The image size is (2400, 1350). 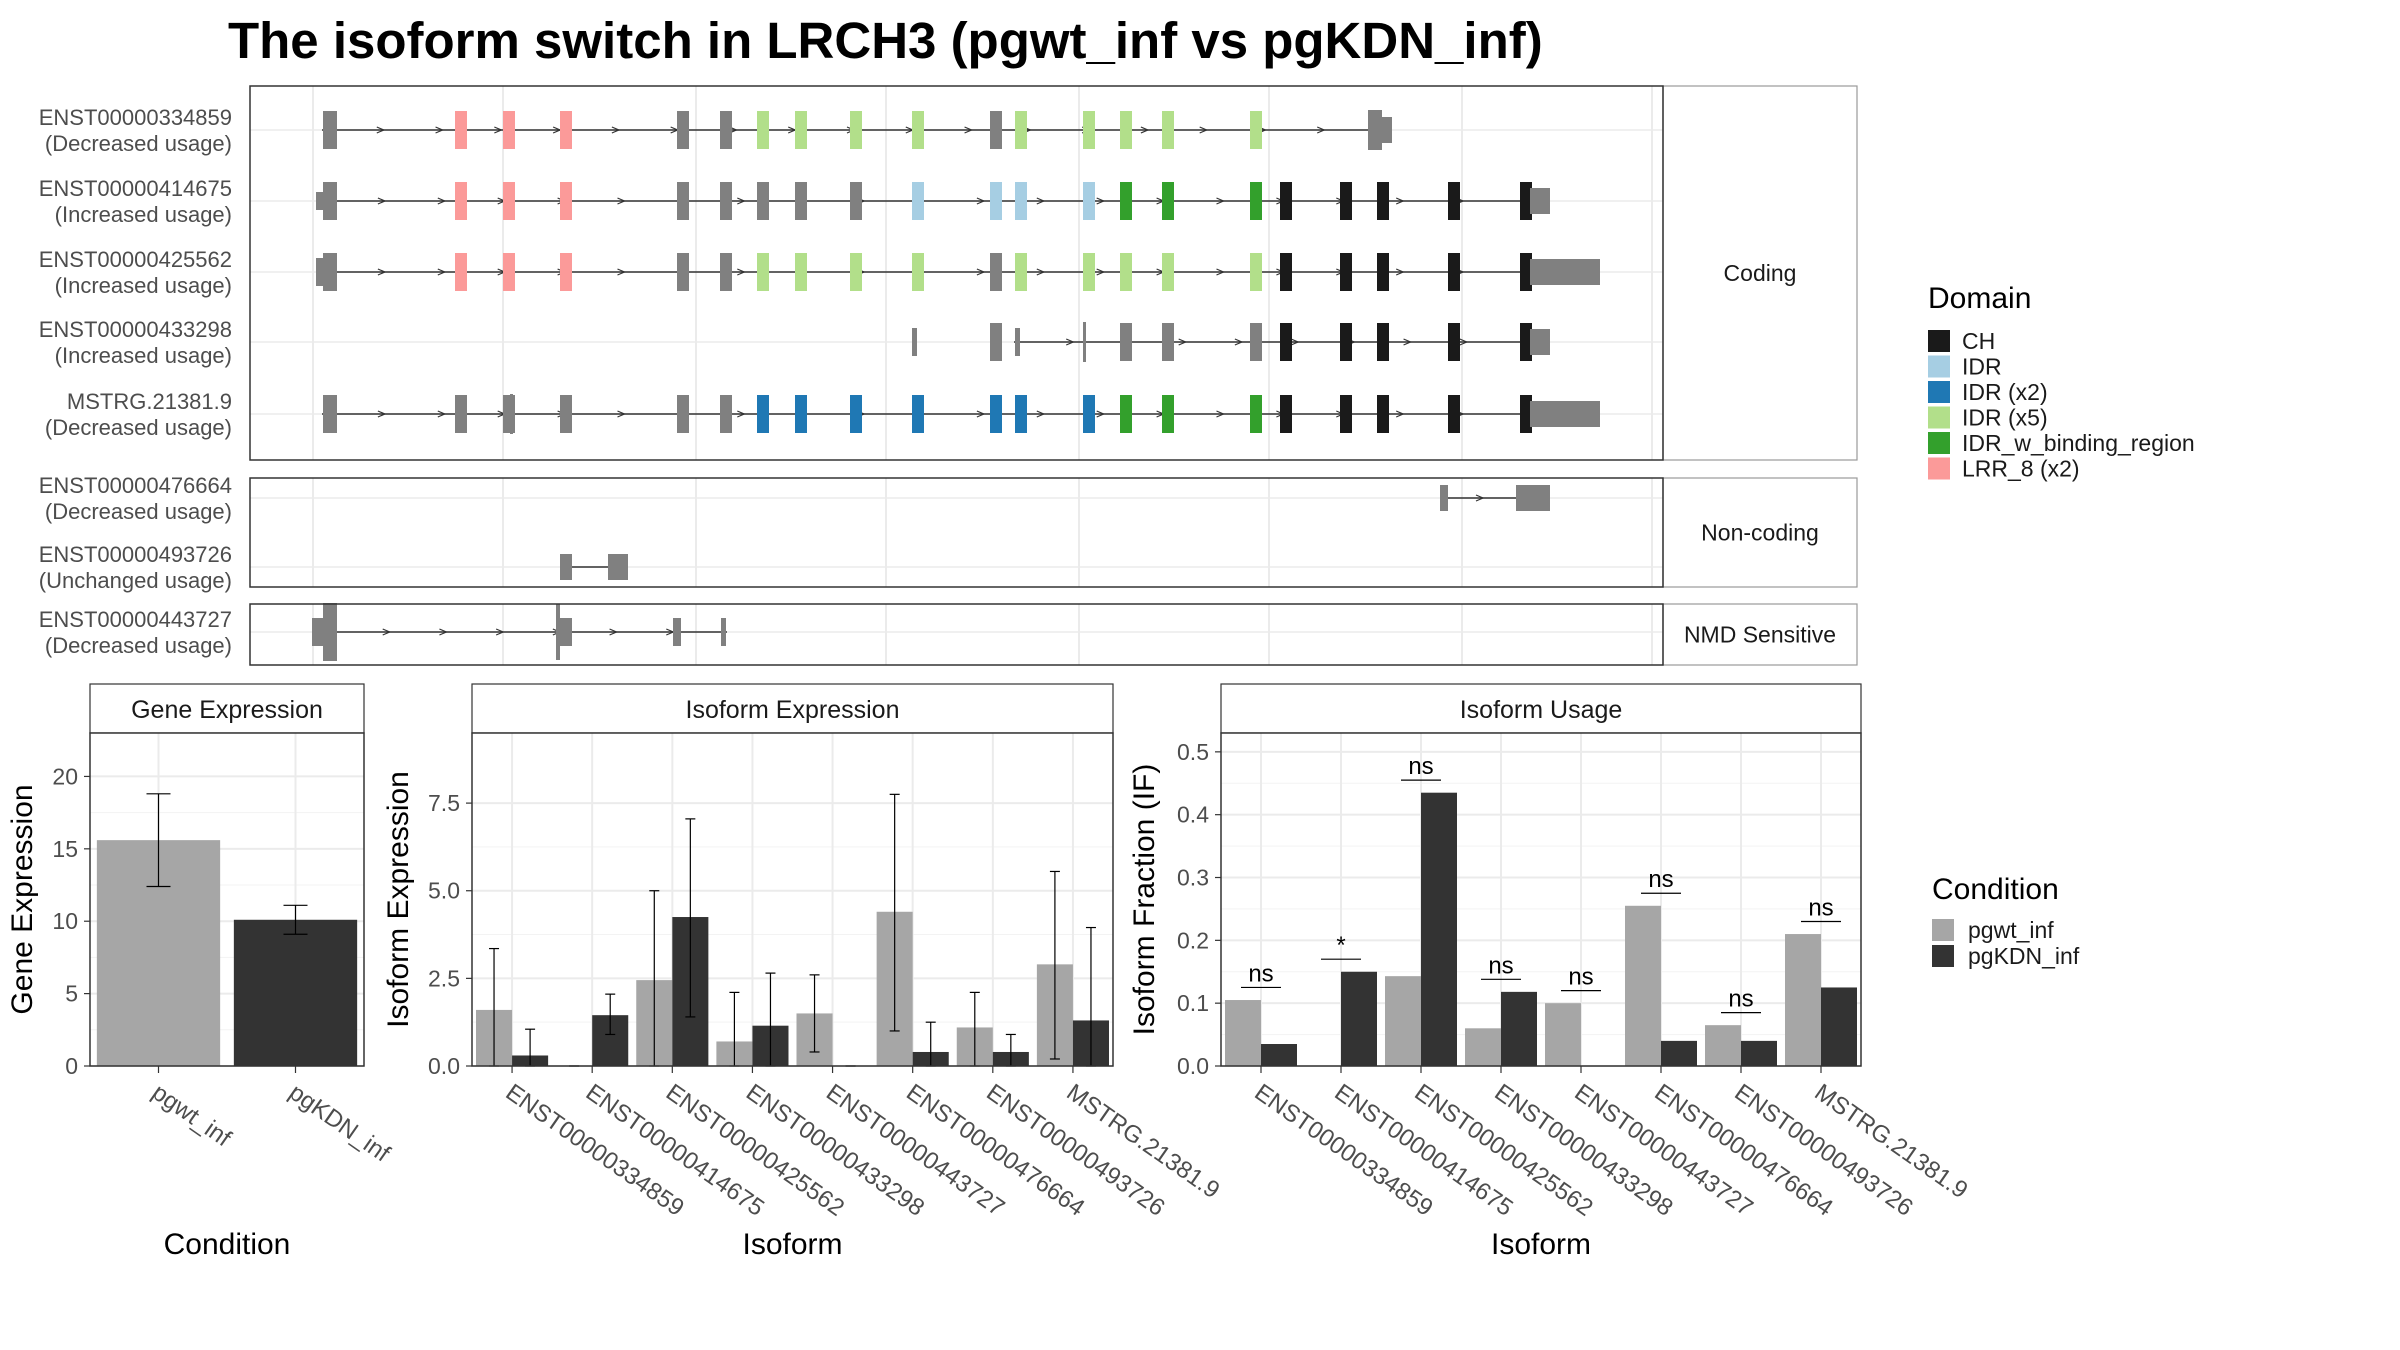 I want to click on isoform-track-enst00000334859: ENST00000334859(Decreased usage), so click(x=715, y=130).